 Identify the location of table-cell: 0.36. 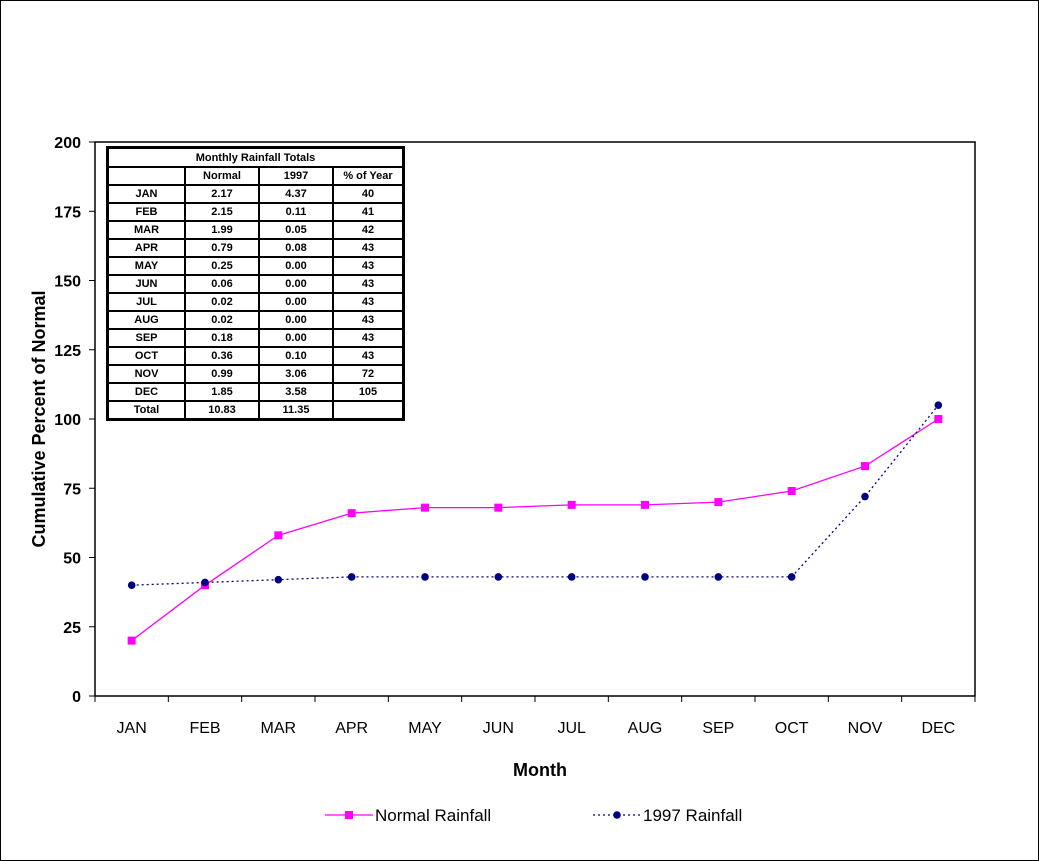
(222, 356).